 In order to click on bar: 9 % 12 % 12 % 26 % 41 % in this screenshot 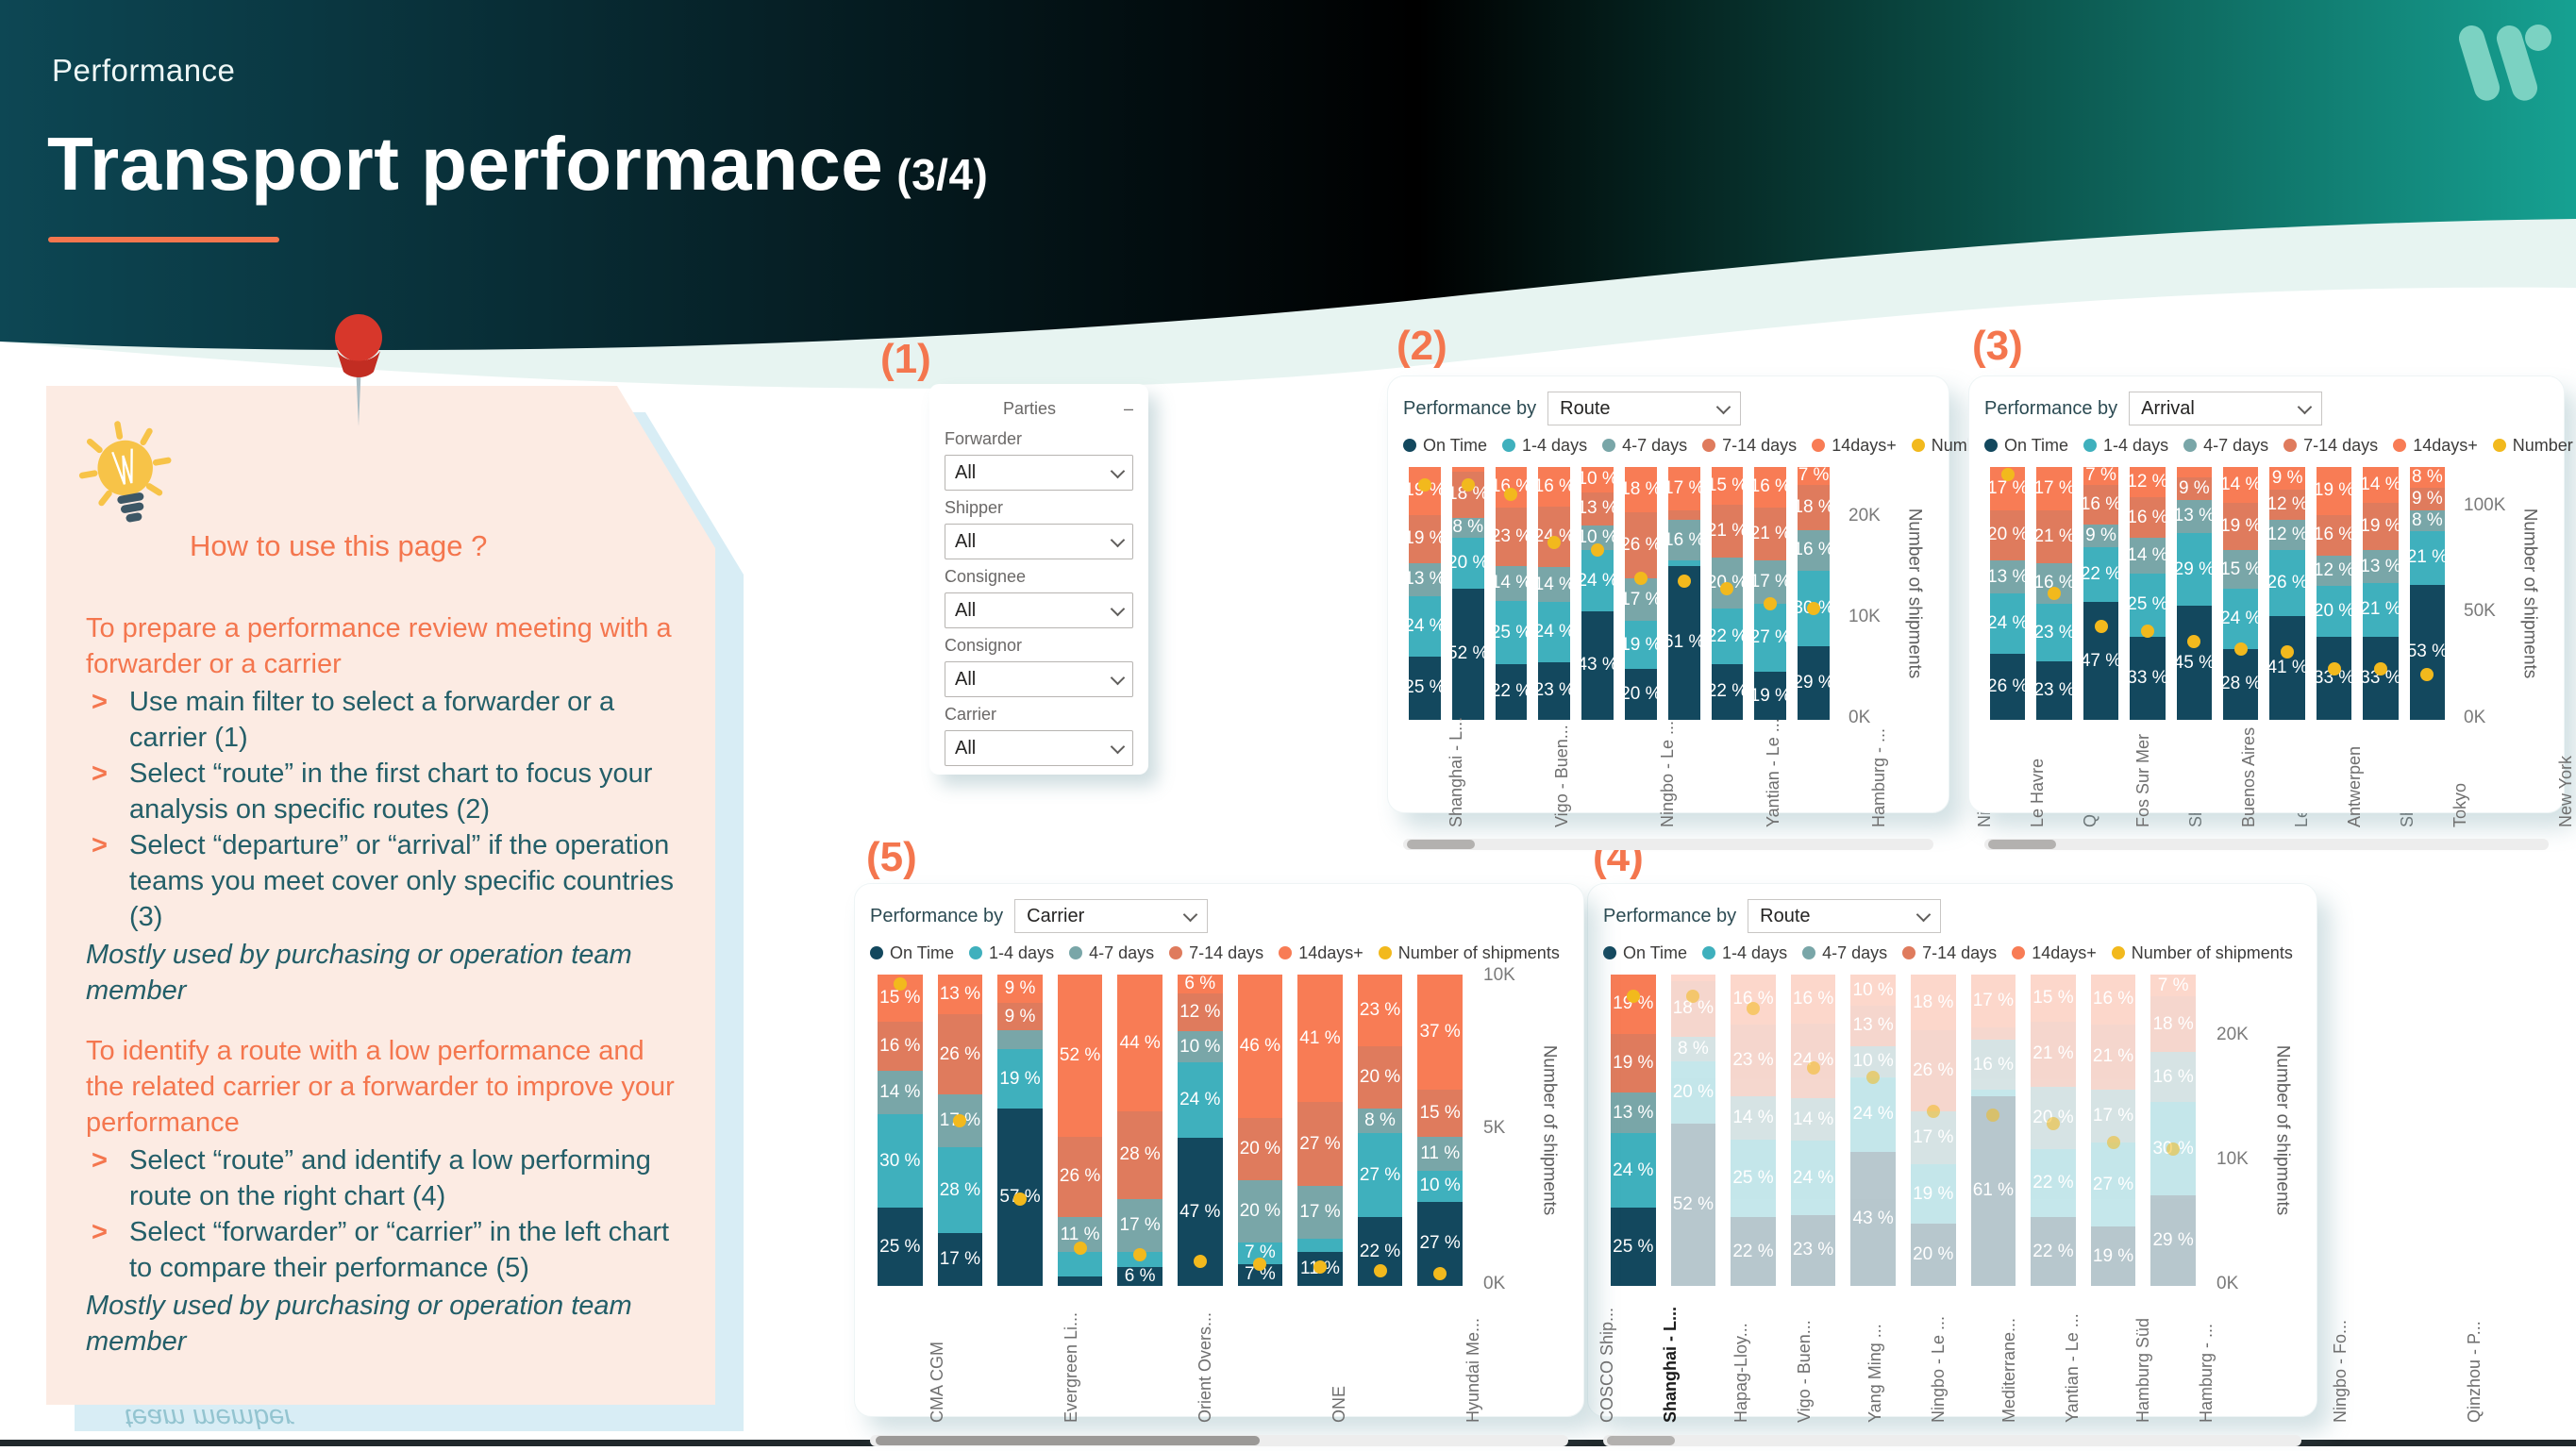, I will do `click(2287, 593)`.